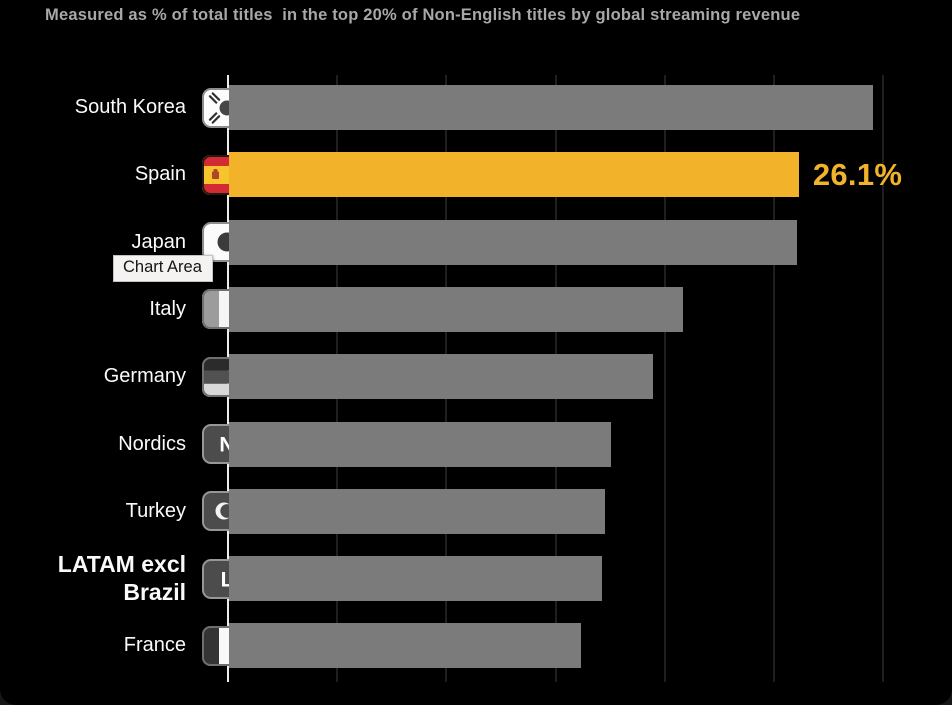 The image size is (952, 705). What do you see at coordinates (513, 242) in the screenshot?
I see `bar-japan` at bounding box center [513, 242].